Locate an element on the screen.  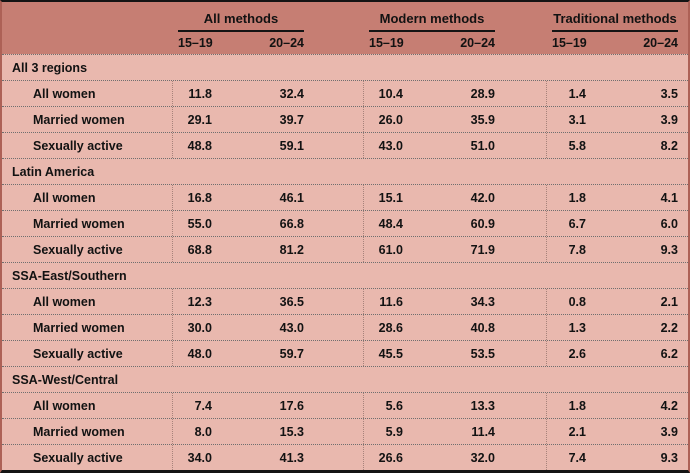
value-pair: 48.8 59.1 is located at coordinates (241, 146).